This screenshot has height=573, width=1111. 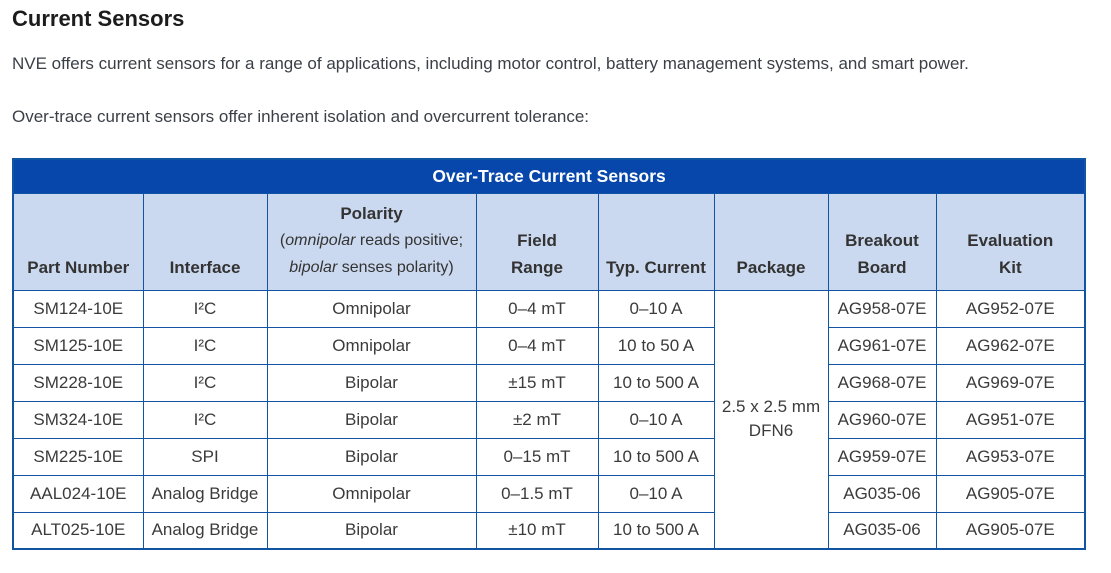 What do you see at coordinates (1010, 382) in the screenshot?
I see `cell-evaluation-kit: AG969-07E` at bounding box center [1010, 382].